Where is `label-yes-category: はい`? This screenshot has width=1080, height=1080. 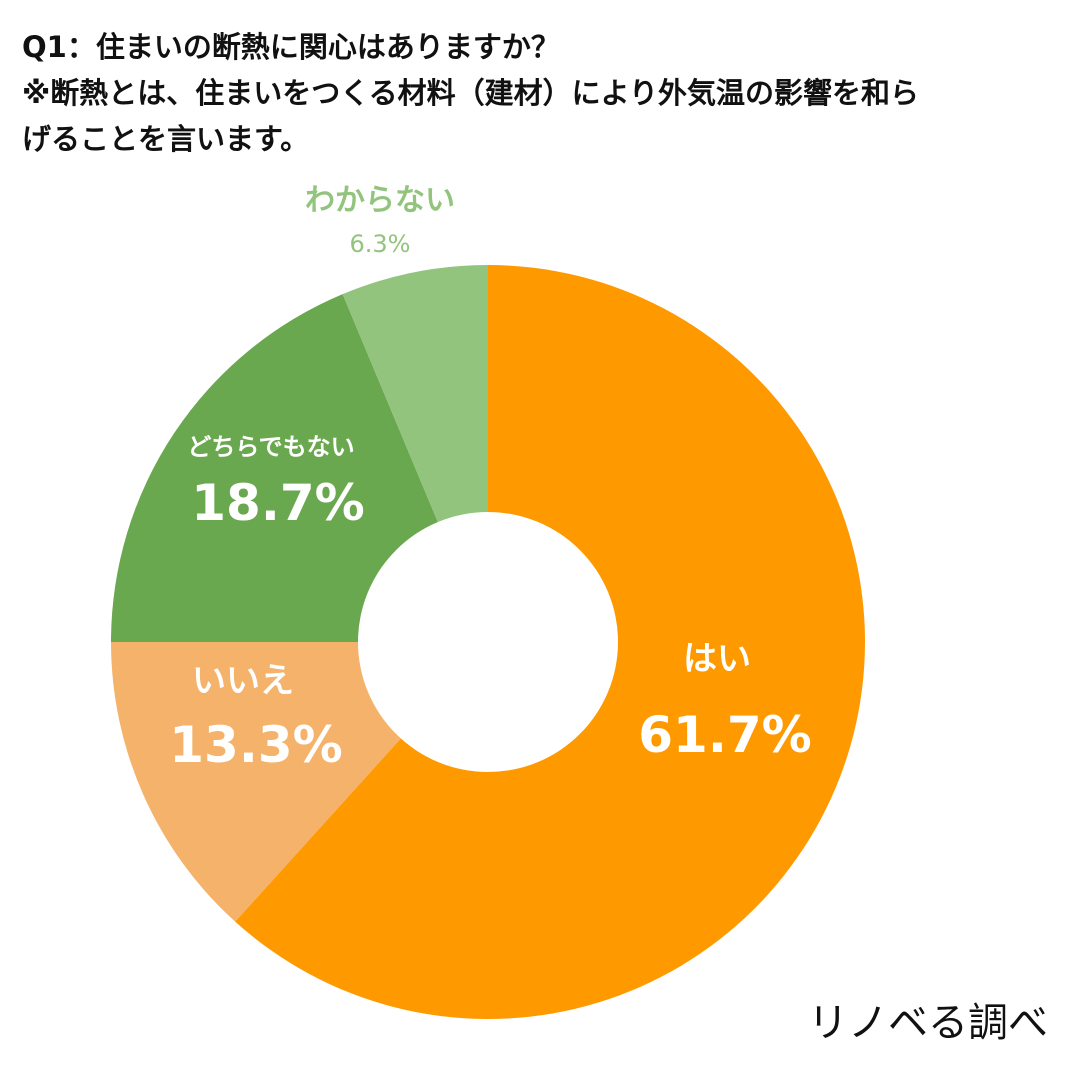 label-yes-category: はい is located at coordinates (717, 659).